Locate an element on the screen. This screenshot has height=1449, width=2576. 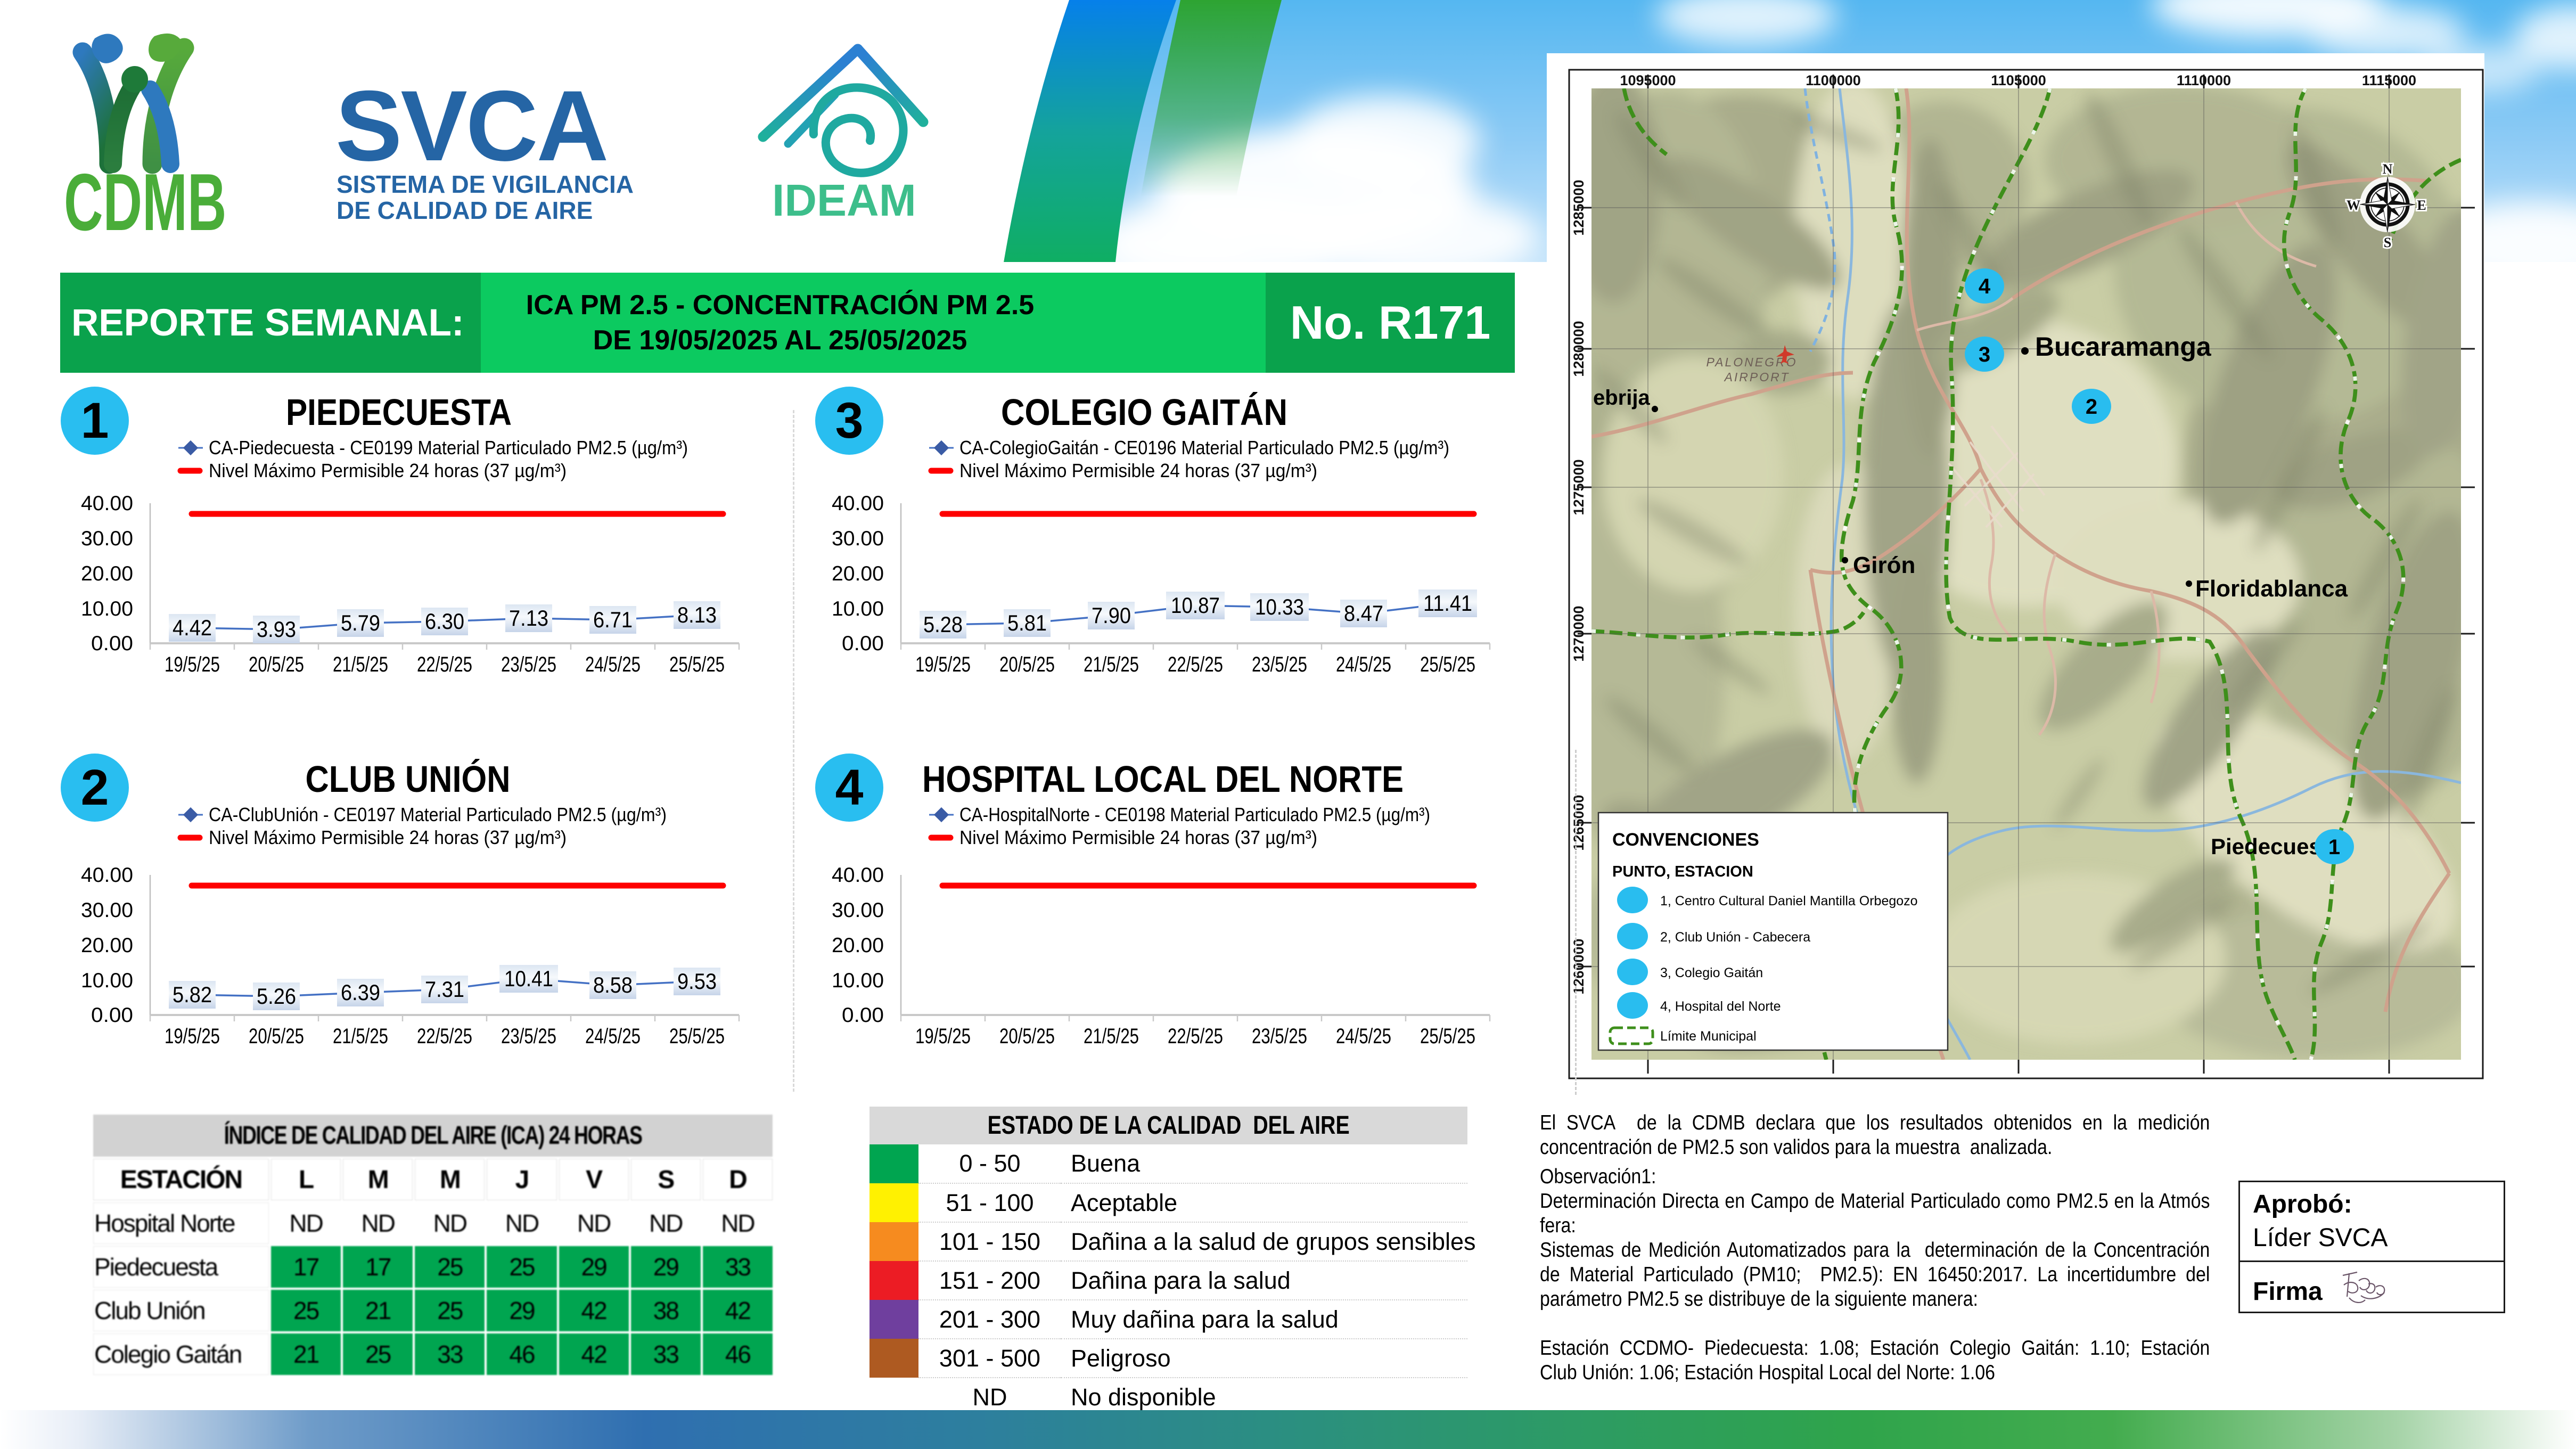
svg-text: 1260000 is located at coordinates (1579, 966).